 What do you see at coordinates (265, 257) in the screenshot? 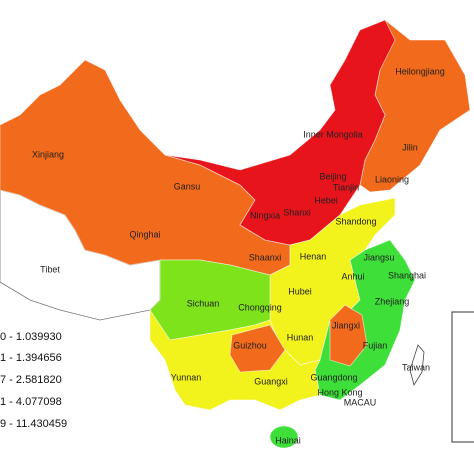
I see `region-label: Shaanxi` at bounding box center [265, 257].